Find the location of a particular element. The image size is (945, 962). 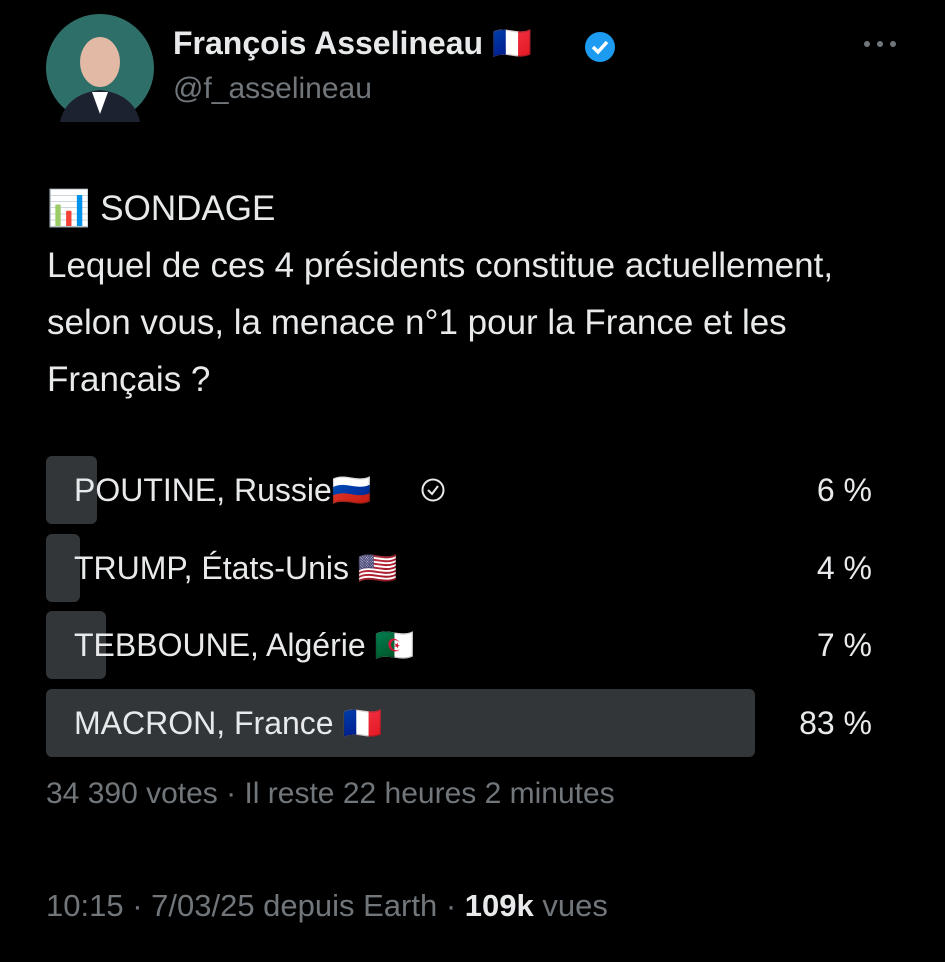

avatar is located at coordinates (100, 68).